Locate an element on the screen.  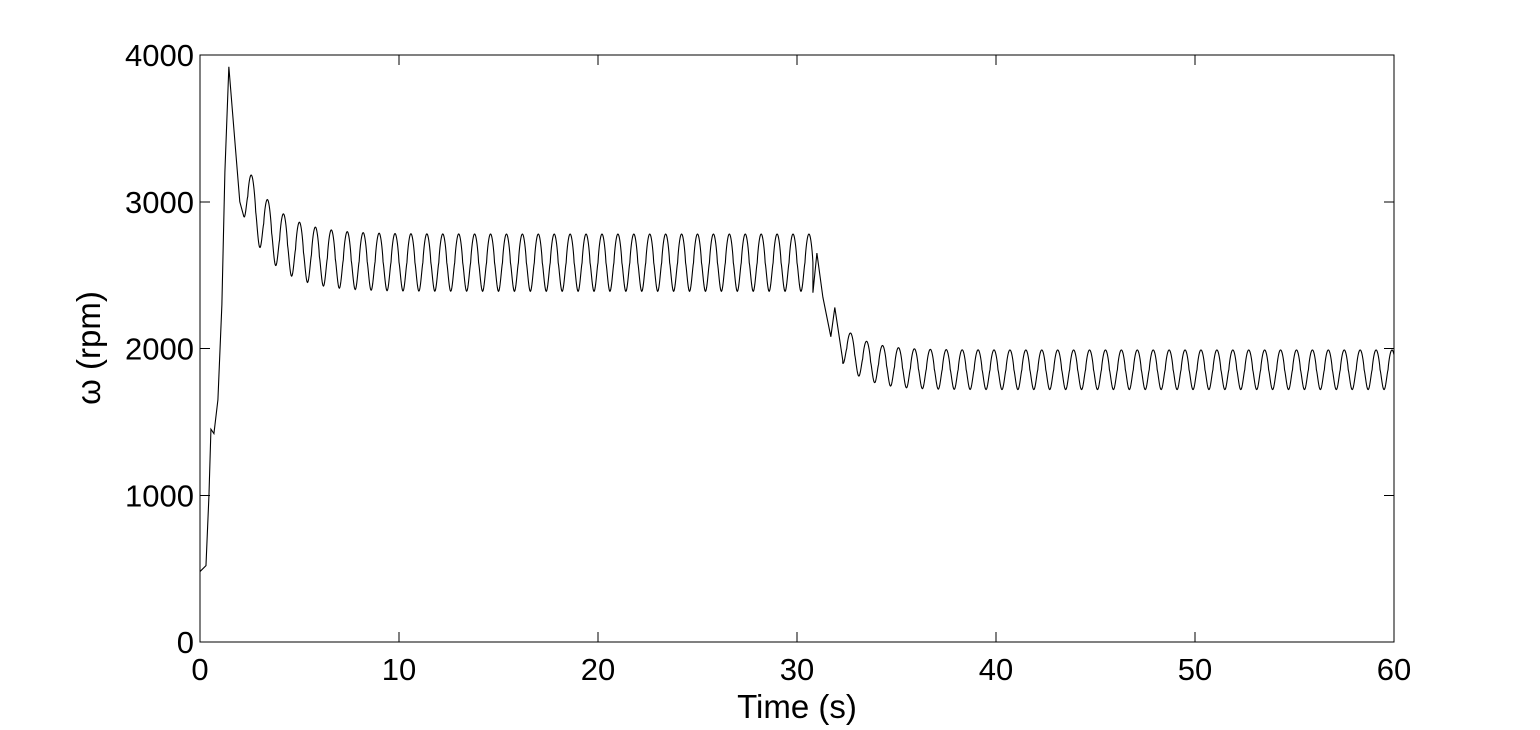
x-tick-label: 20 is located at coordinates (598, 669).